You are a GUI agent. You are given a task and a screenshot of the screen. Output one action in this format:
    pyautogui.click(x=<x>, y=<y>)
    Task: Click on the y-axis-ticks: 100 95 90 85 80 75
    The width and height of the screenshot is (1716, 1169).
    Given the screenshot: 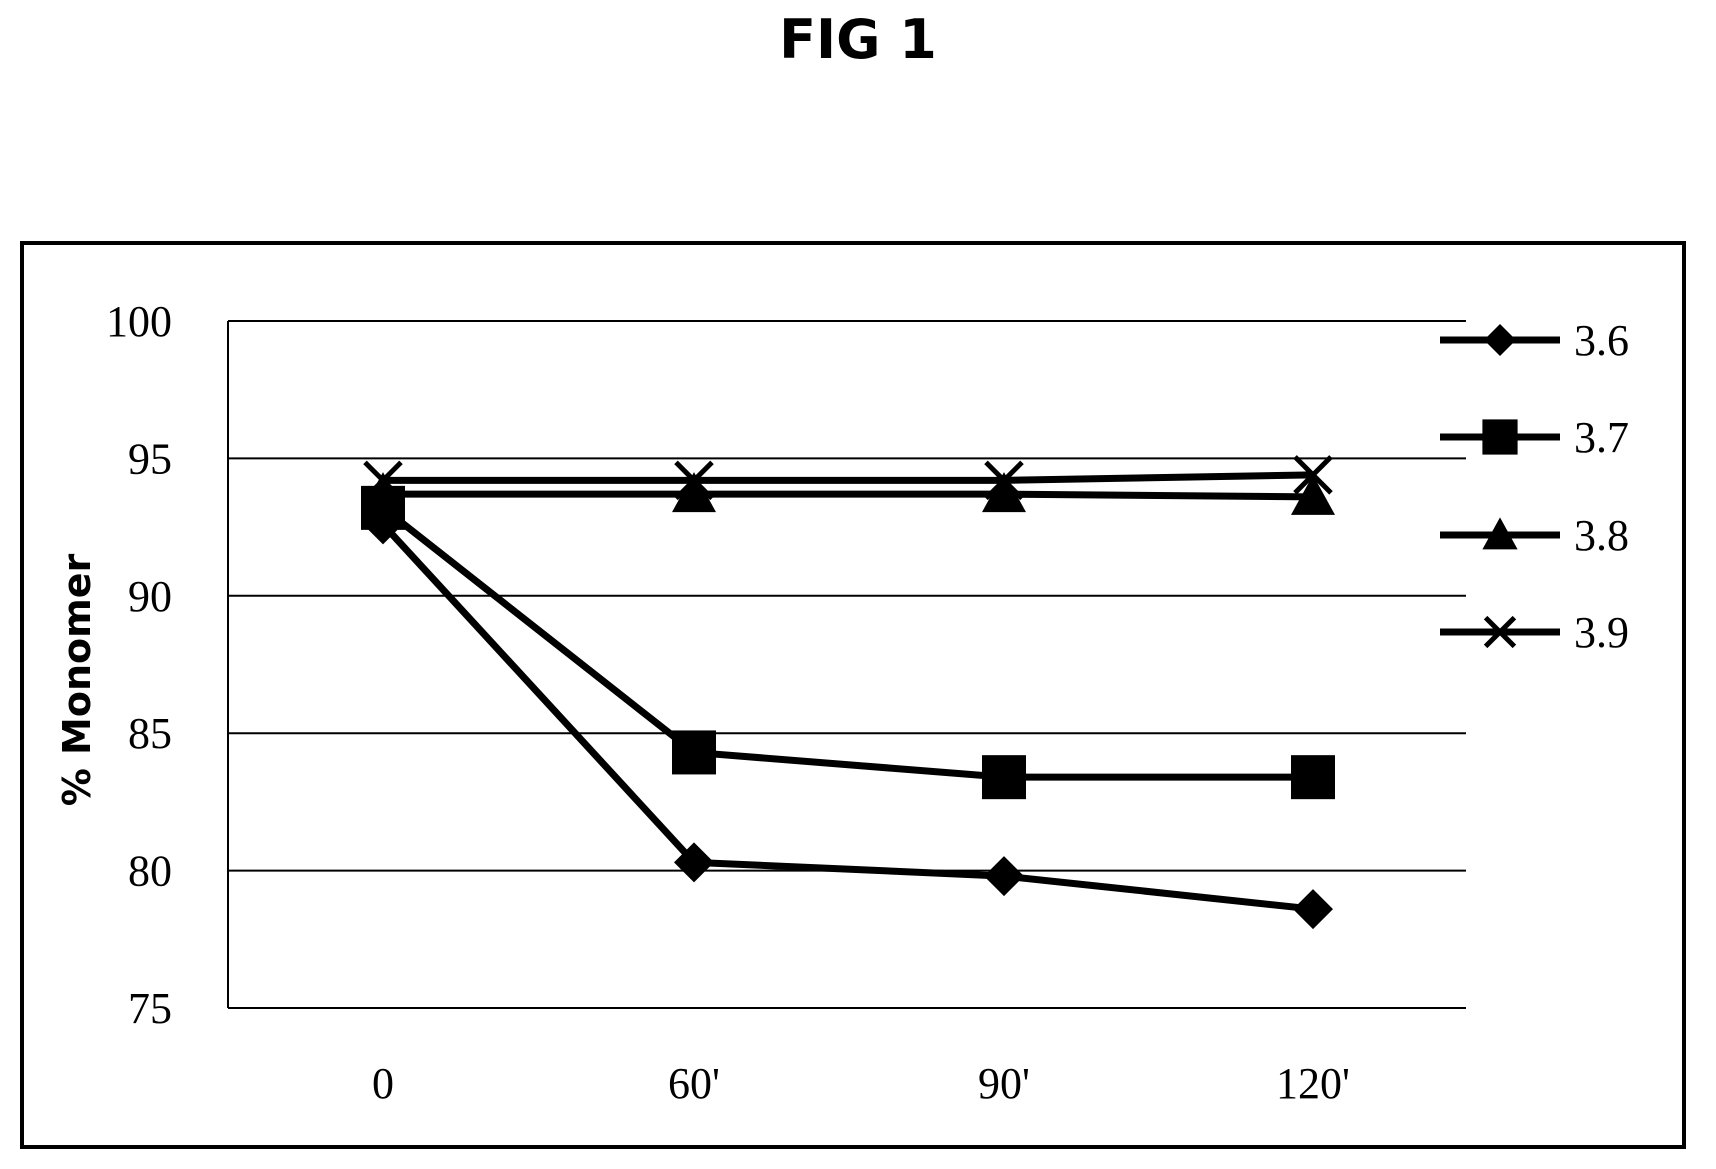 What is the action you would take?
    pyautogui.click(x=139, y=665)
    